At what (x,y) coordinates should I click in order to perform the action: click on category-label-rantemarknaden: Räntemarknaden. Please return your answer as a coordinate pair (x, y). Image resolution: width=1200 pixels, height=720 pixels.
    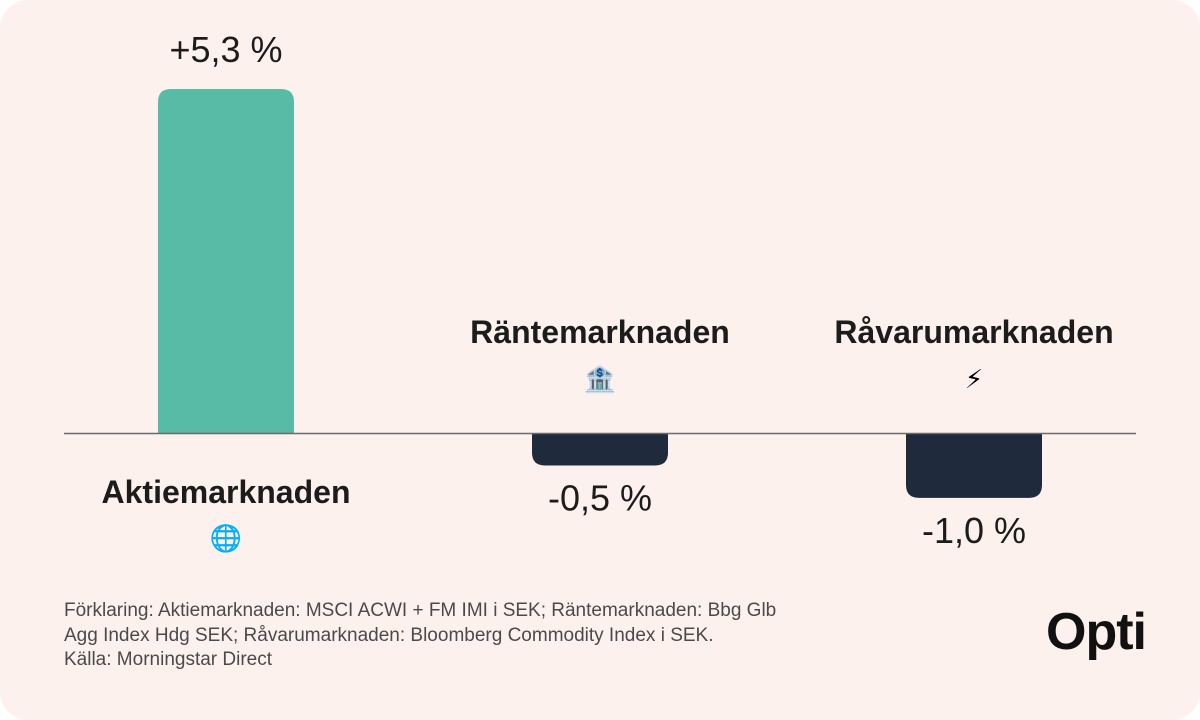
    Looking at the image, I should click on (600, 332).